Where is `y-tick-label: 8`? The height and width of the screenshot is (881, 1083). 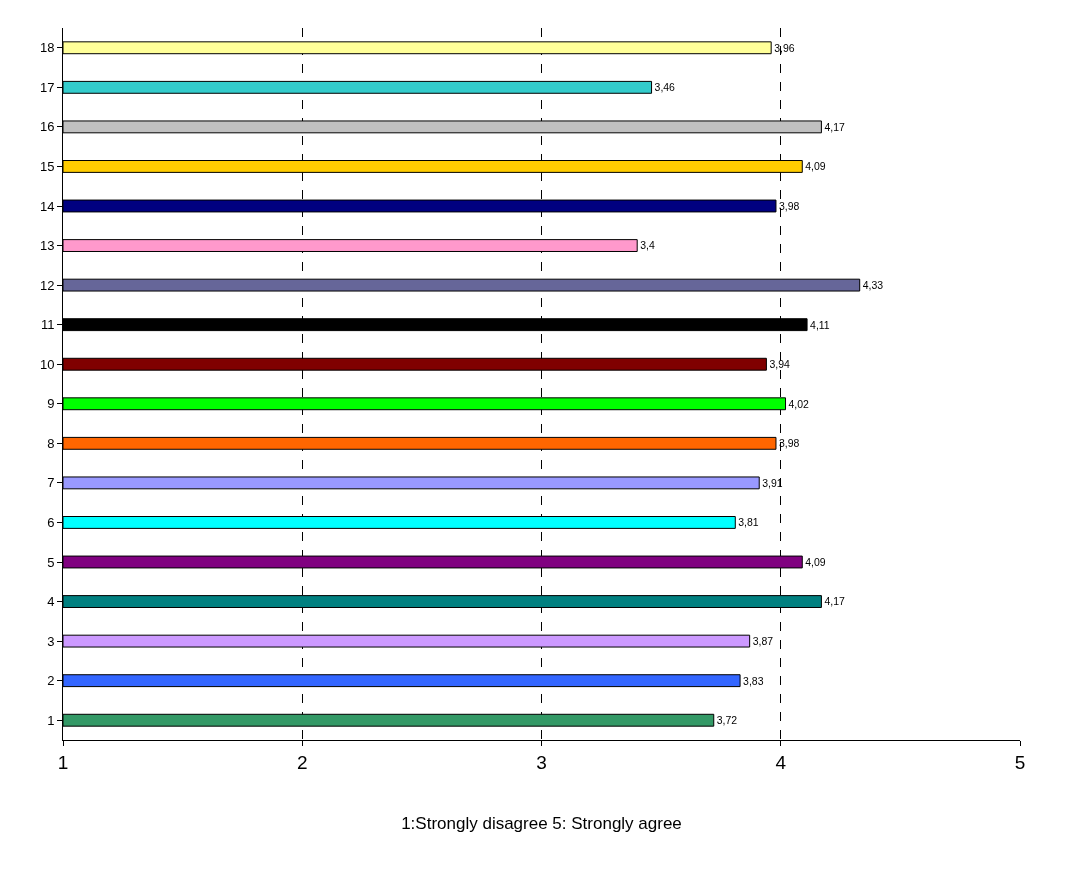 y-tick-label: 8 is located at coordinates (51, 443).